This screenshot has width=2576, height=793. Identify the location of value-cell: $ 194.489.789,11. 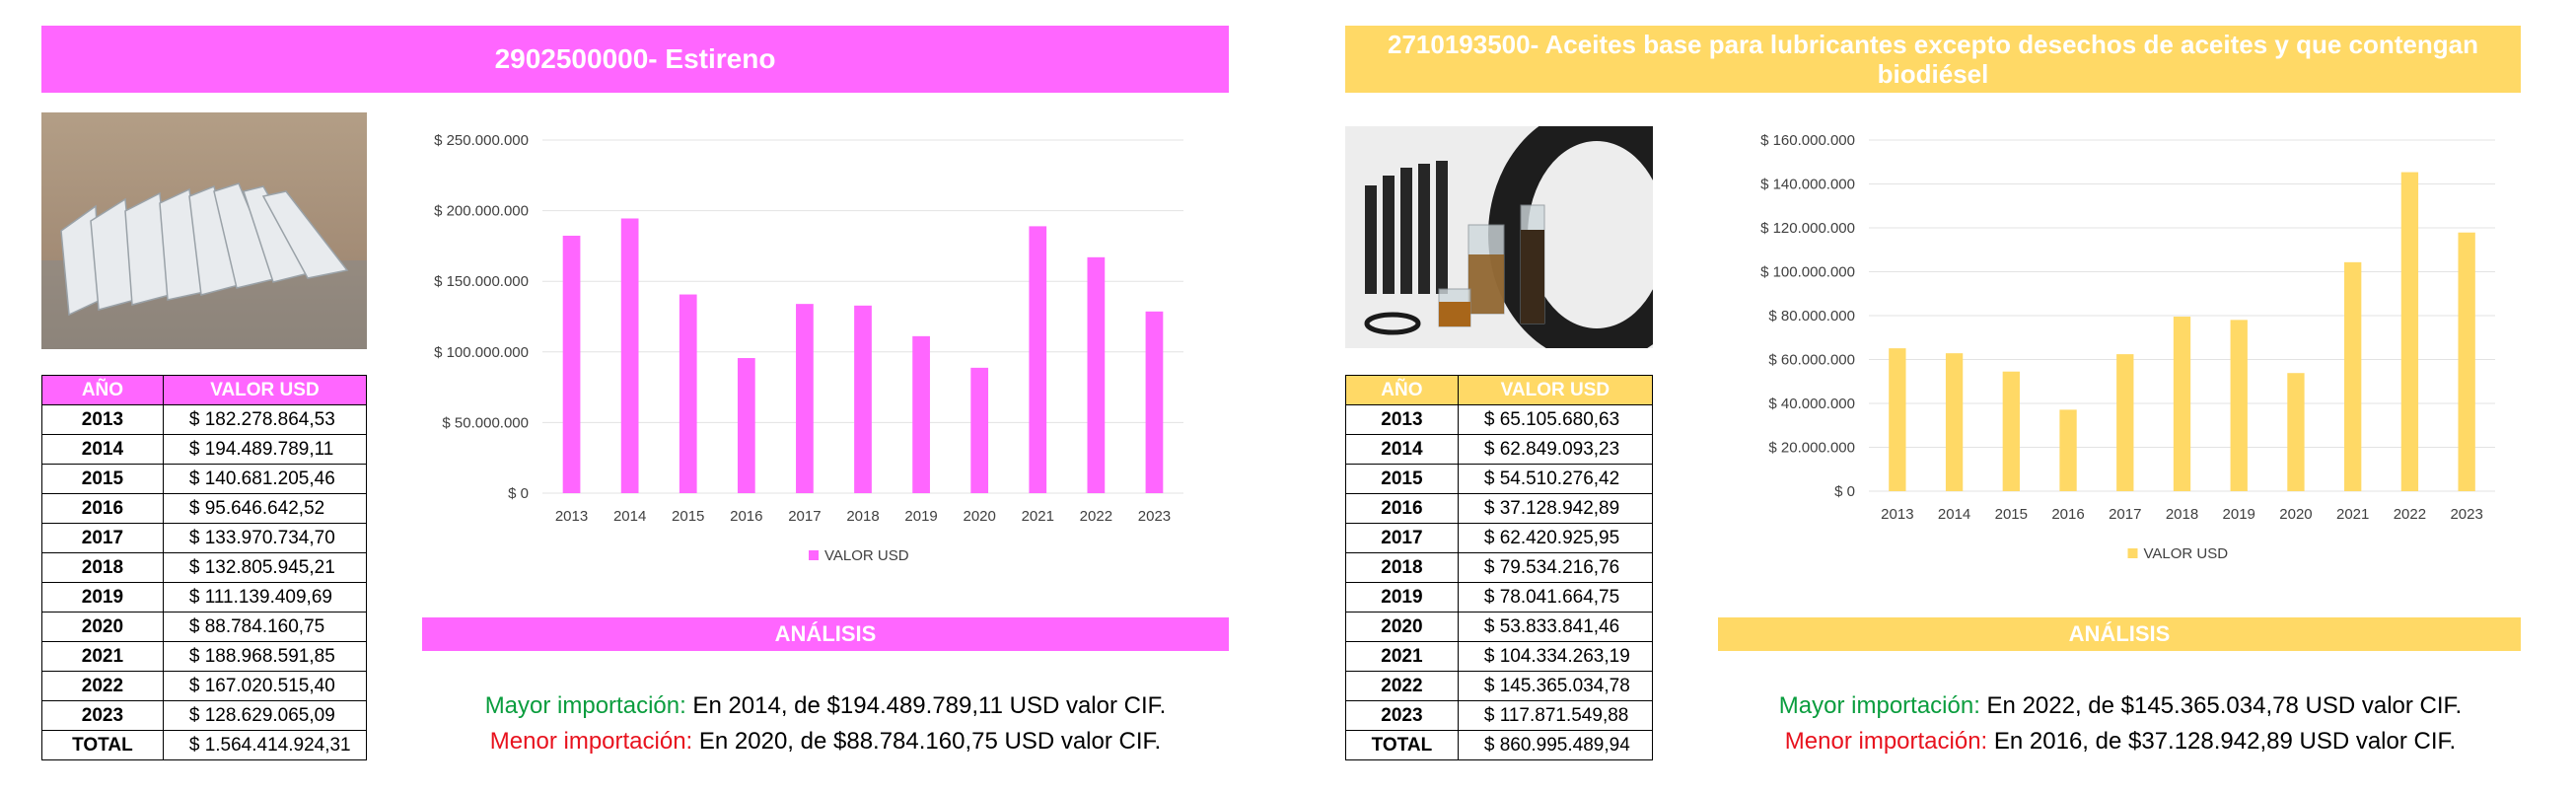
(265, 449).